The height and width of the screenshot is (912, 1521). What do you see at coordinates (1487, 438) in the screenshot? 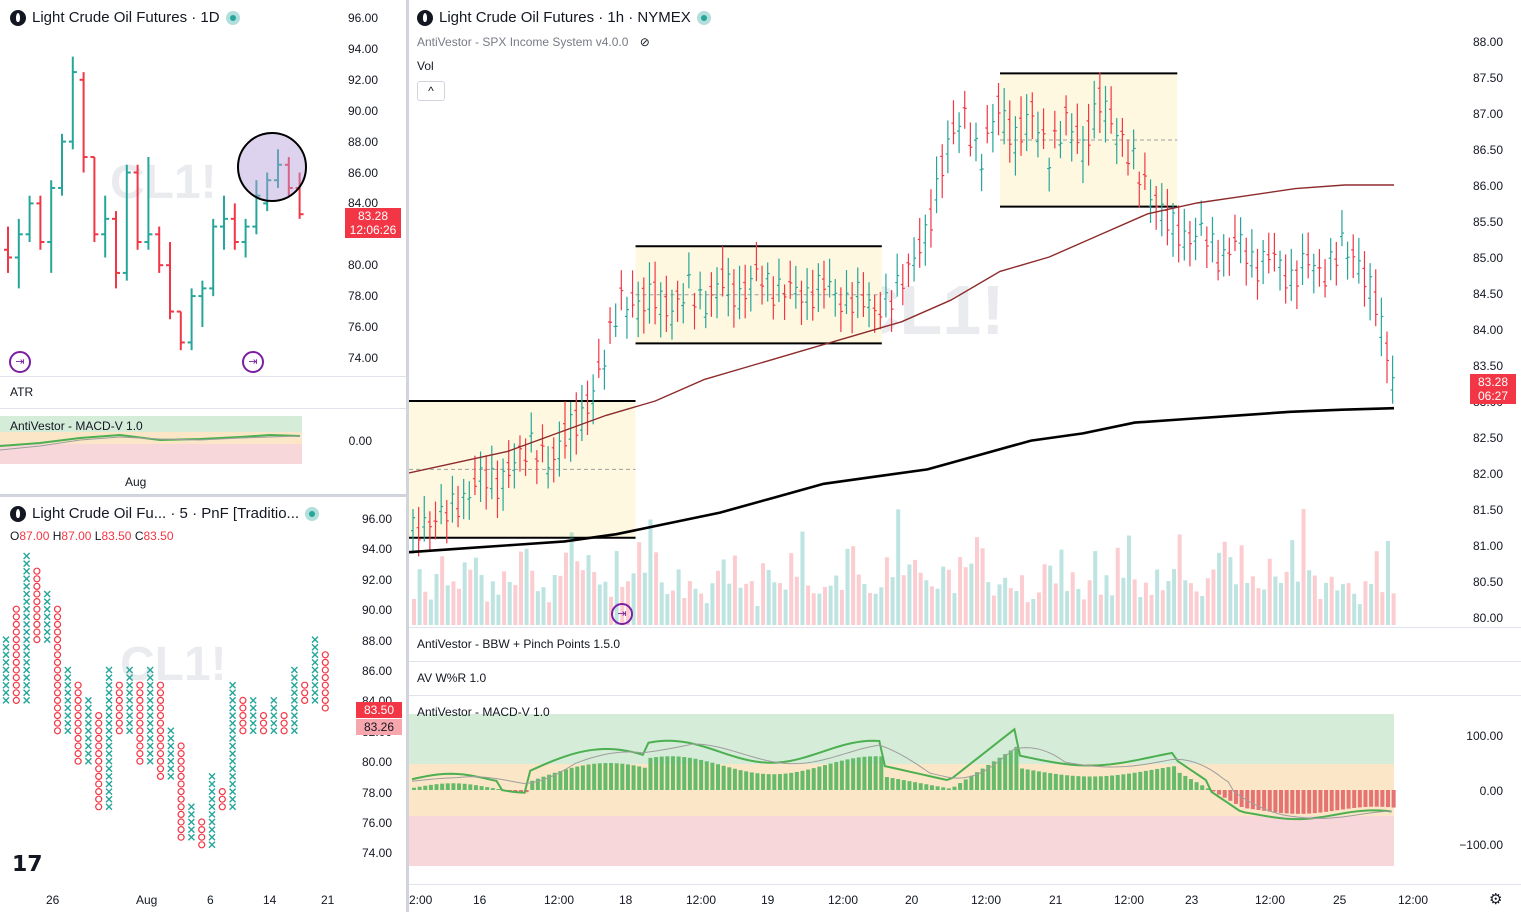
I see `price-tick-label: 82.50` at bounding box center [1487, 438].